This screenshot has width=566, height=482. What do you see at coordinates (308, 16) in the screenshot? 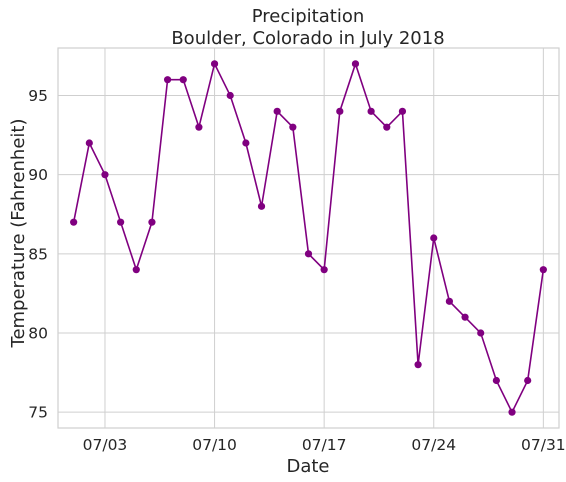
I see `chart-title: Precipitation` at bounding box center [308, 16].